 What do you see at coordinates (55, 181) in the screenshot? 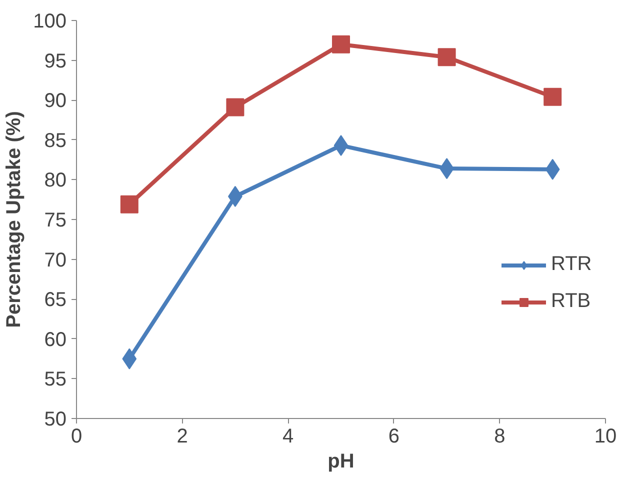
I see `y-tick-label: 80` at bounding box center [55, 181].